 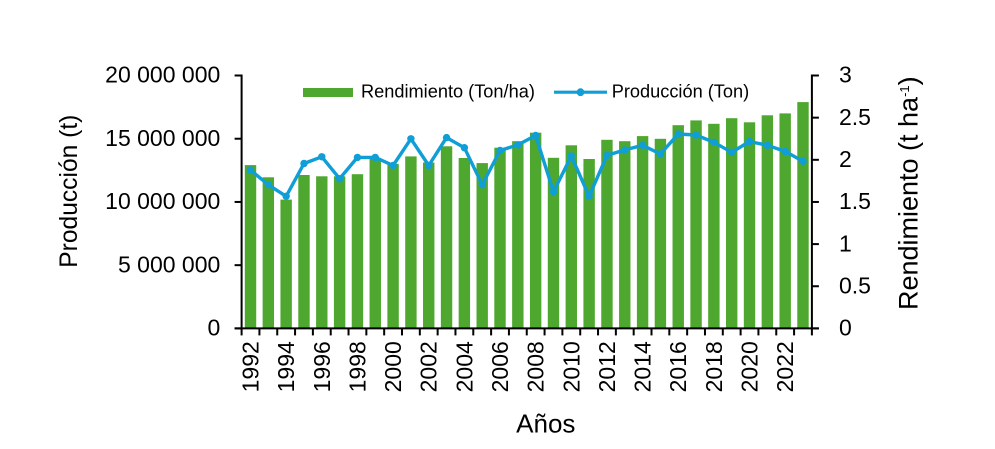 I want to click on svg-text: 2020, so click(x=750, y=366).